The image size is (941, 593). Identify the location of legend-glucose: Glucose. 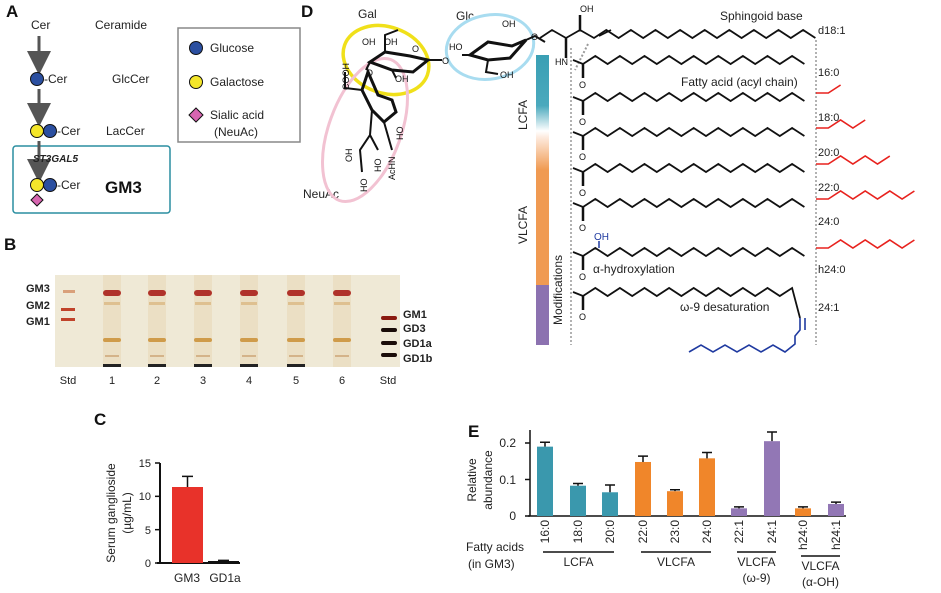
(232, 48).